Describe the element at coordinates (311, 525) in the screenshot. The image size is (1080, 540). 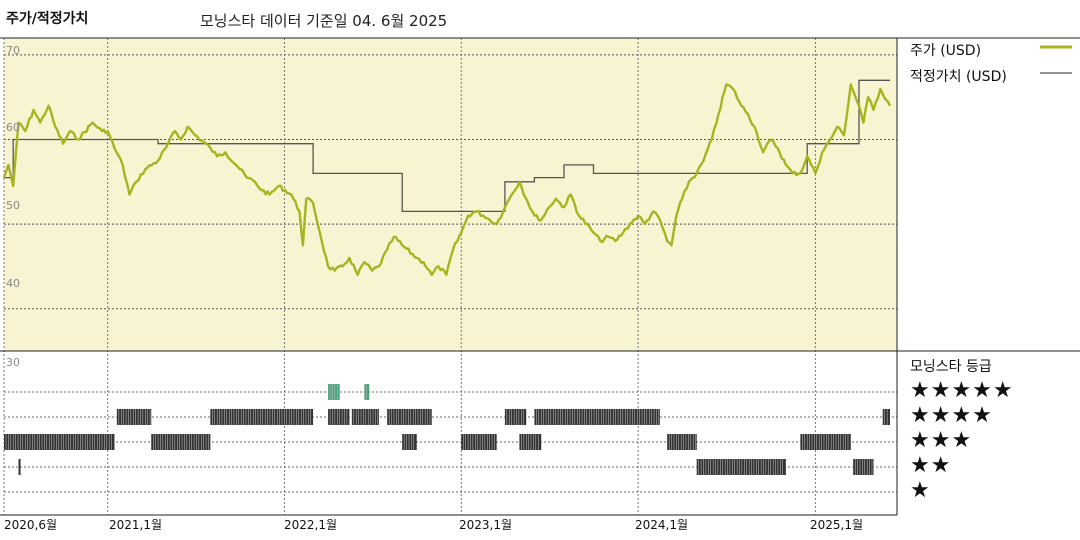
I see `x-tick-label: 2022,1월` at that location.